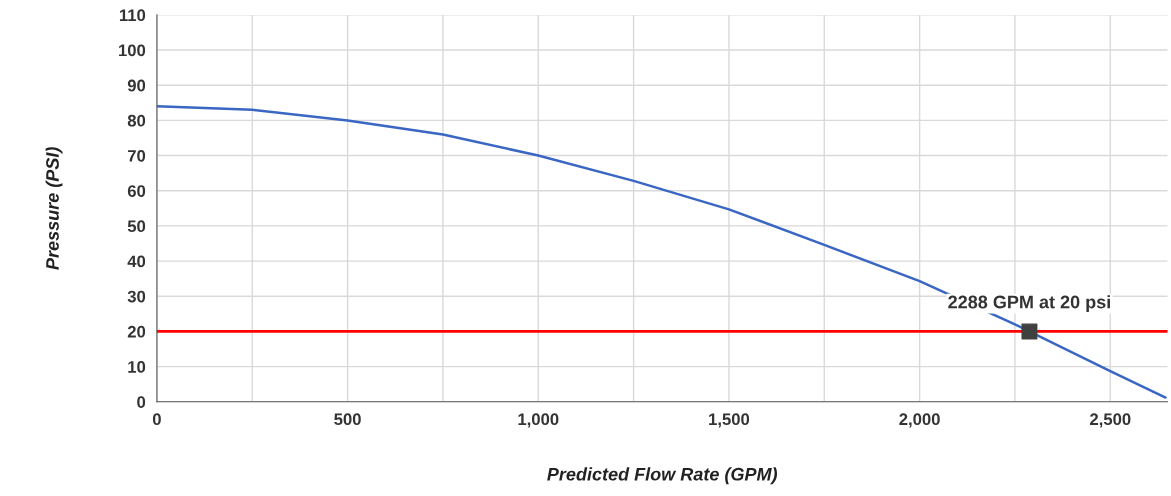 This screenshot has width=1171, height=496. Describe the element at coordinates (137, 366) in the screenshot. I see `y-tick-label: 10` at that location.